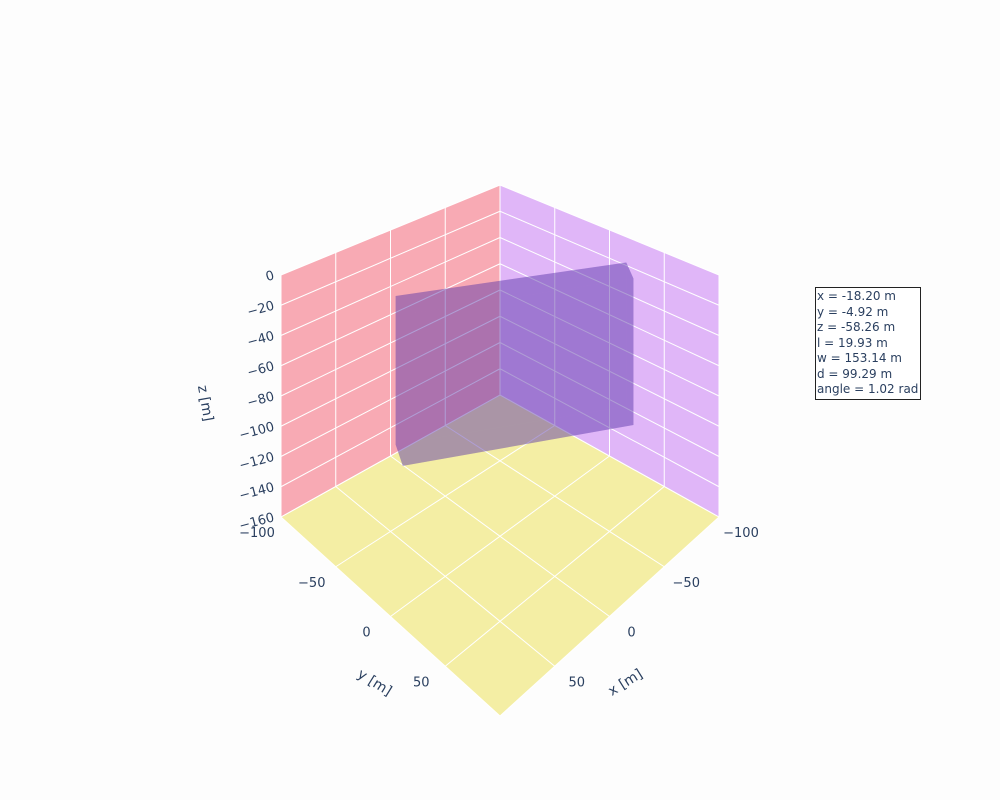 The width and height of the screenshot is (1000, 800). What do you see at coordinates (852, 342) in the screenshot?
I see `annotation-l: l = 19.93 m` at bounding box center [852, 342].